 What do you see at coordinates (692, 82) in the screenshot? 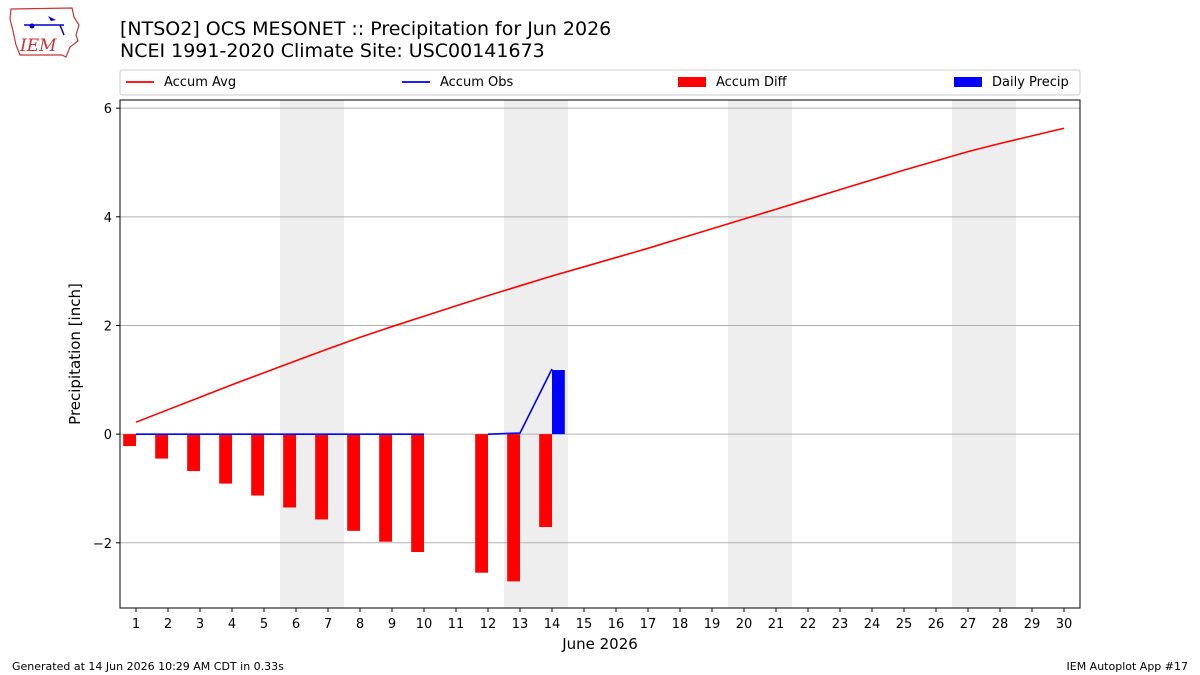
I see `legend-swatch-accum-diff` at bounding box center [692, 82].